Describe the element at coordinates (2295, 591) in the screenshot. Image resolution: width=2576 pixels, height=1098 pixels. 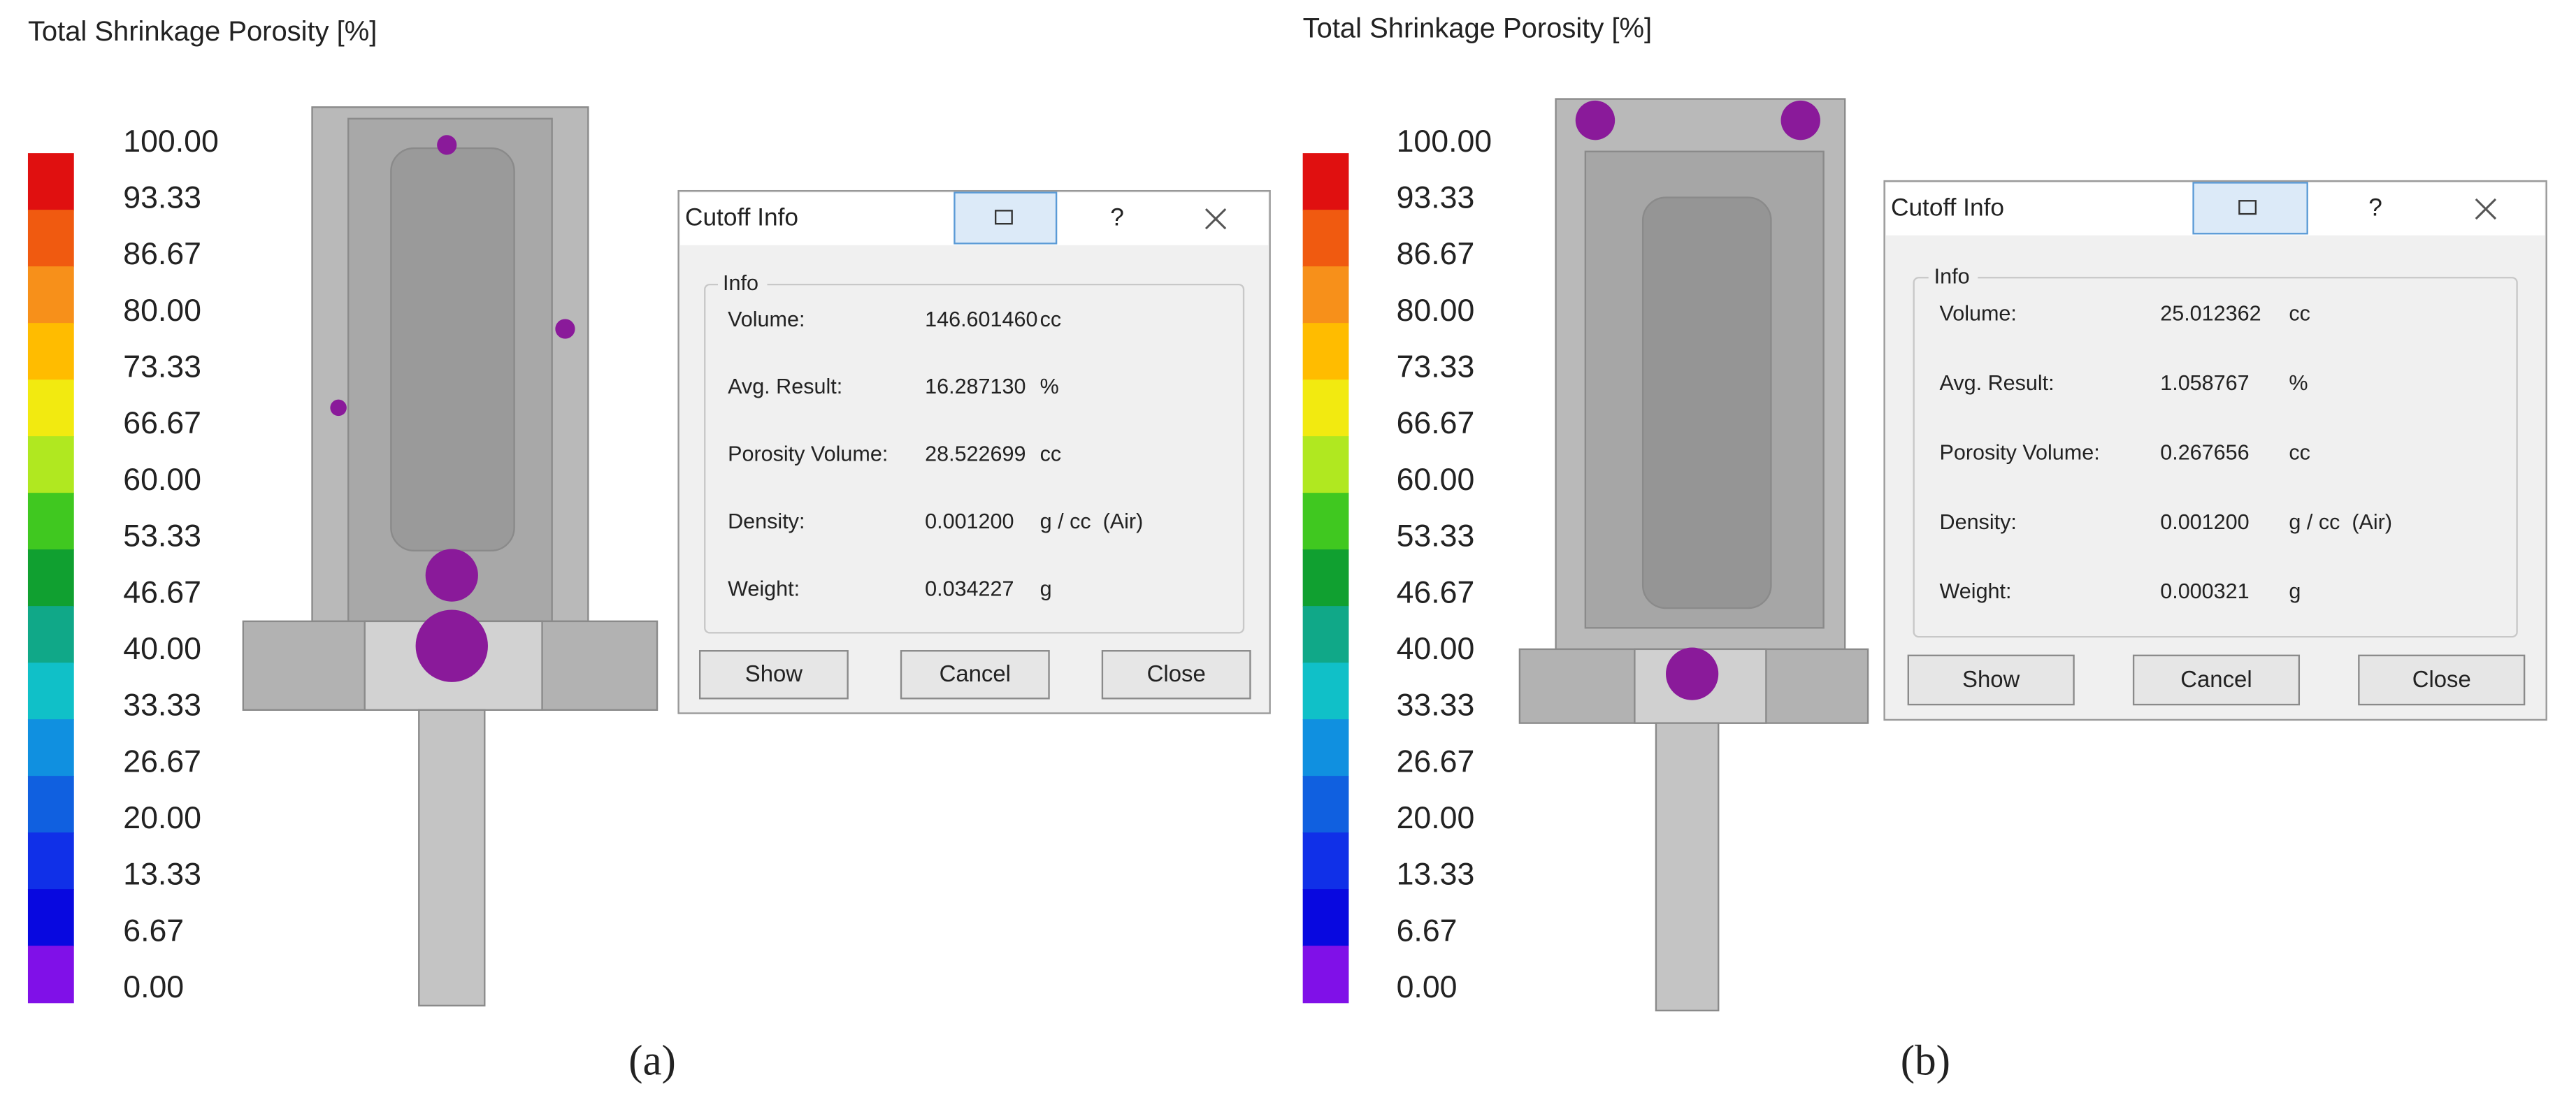
I see `row-unit: g` at that location.